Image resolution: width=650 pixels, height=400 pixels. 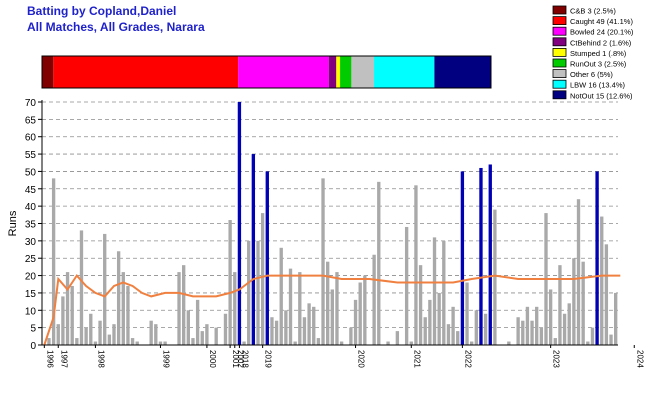 I want to click on y-tick-label: 15, so click(x=31, y=294).